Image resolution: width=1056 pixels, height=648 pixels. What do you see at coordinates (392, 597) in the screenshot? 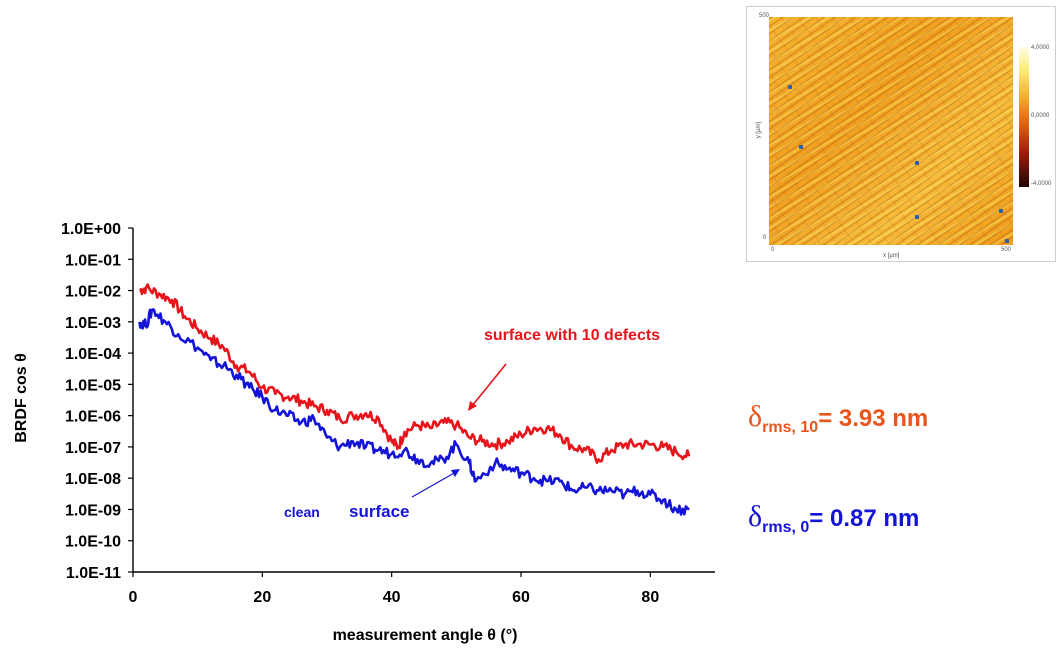
I see `x-tick-label: 40` at bounding box center [392, 597].